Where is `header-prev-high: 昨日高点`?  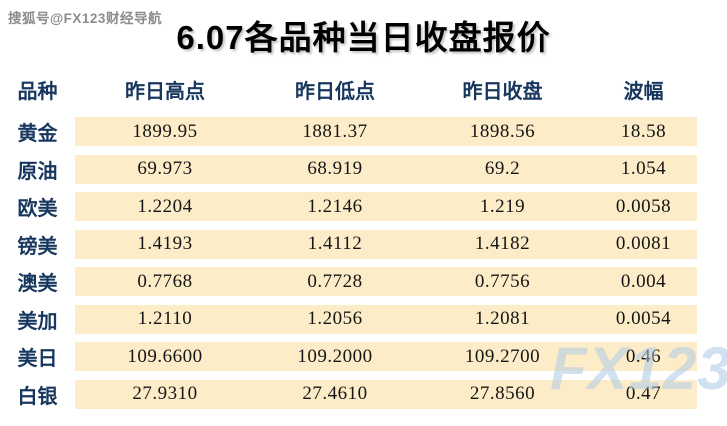 header-prev-high: 昨日高点 is located at coordinates (165, 91).